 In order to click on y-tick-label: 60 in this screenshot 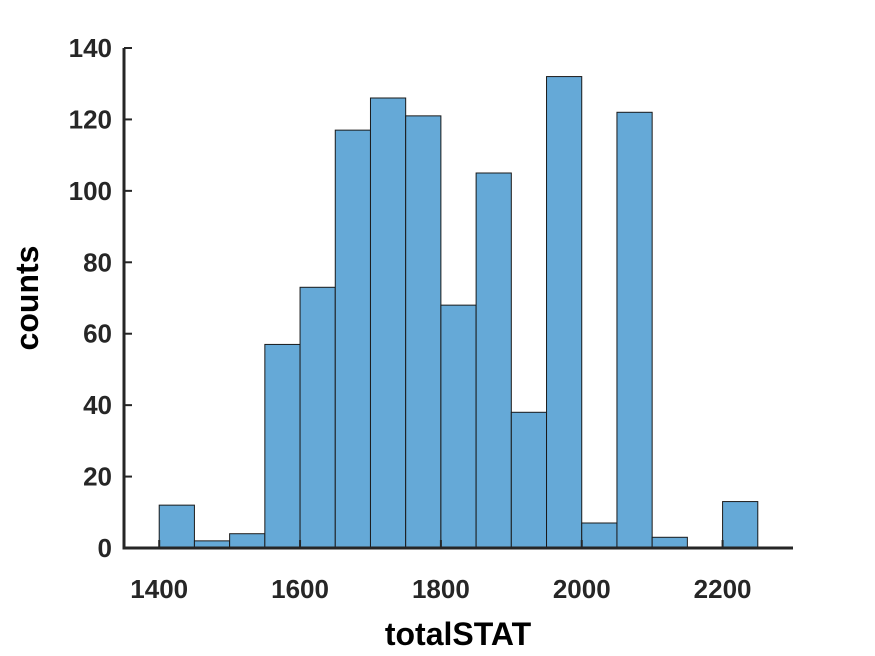, I will do `click(97, 334)`.